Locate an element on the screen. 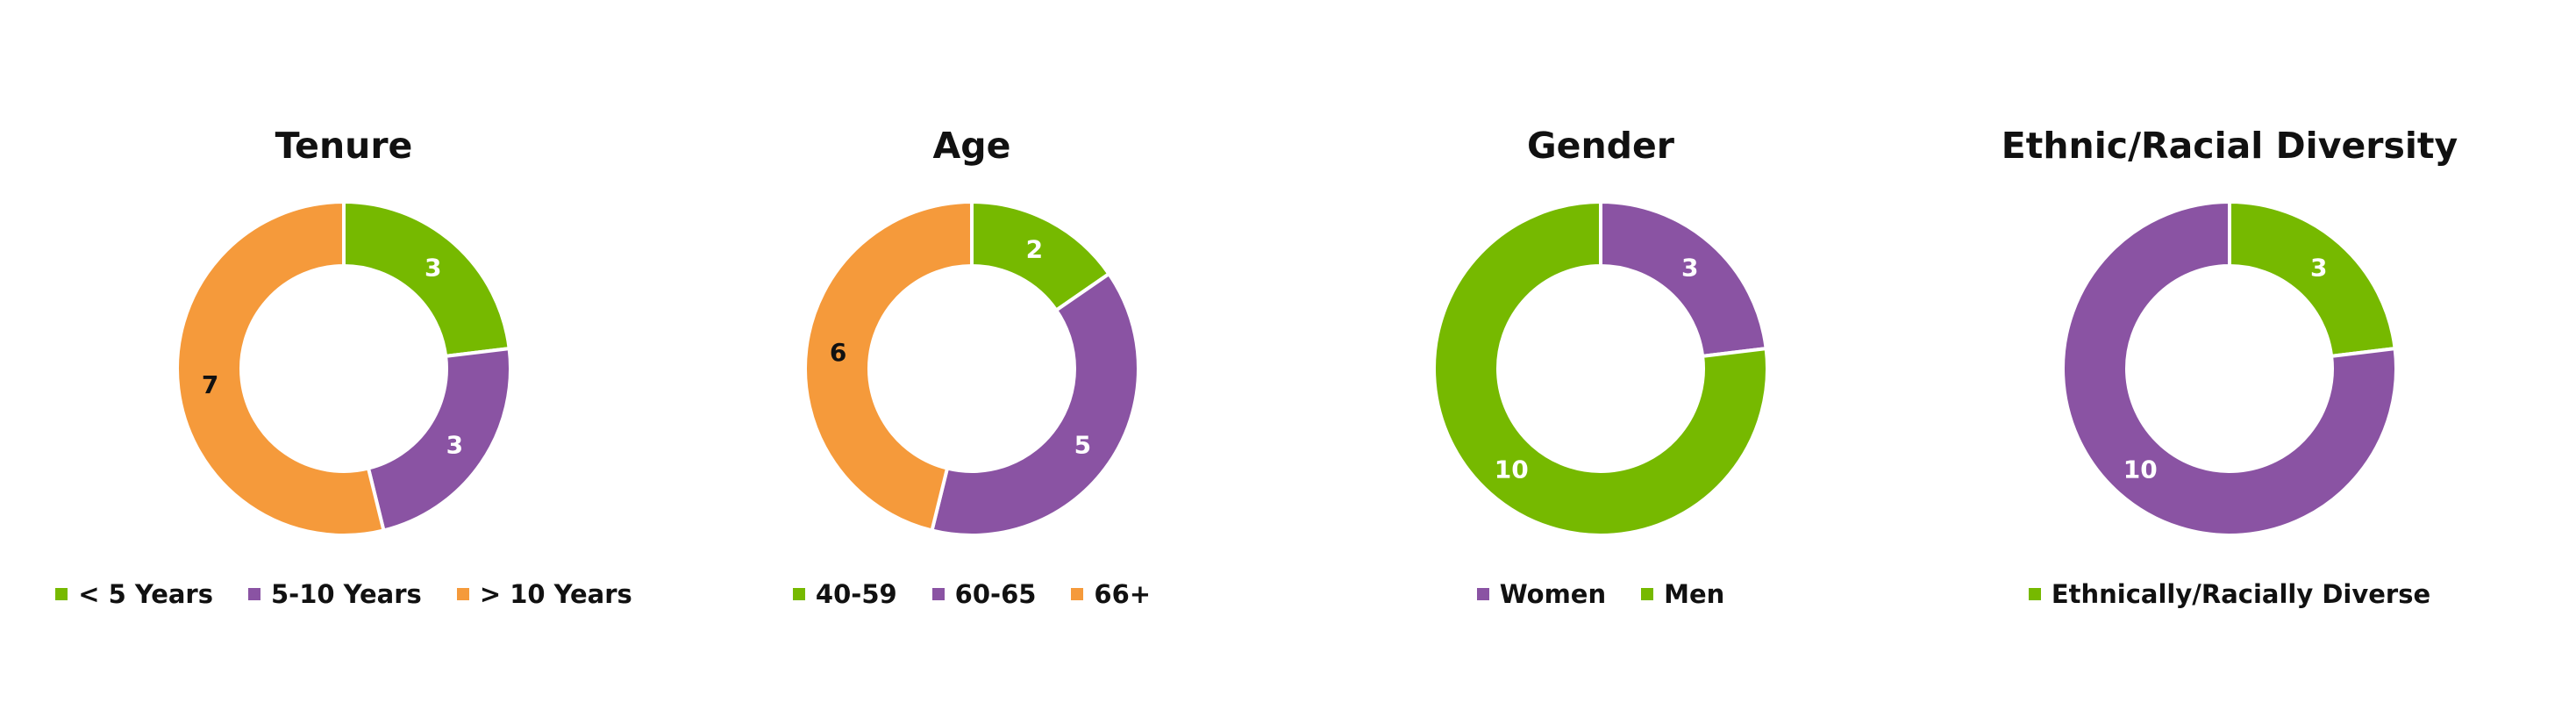  chart-legend: Ethnically/Racially Diverse is located at coordinates (2229, 594).